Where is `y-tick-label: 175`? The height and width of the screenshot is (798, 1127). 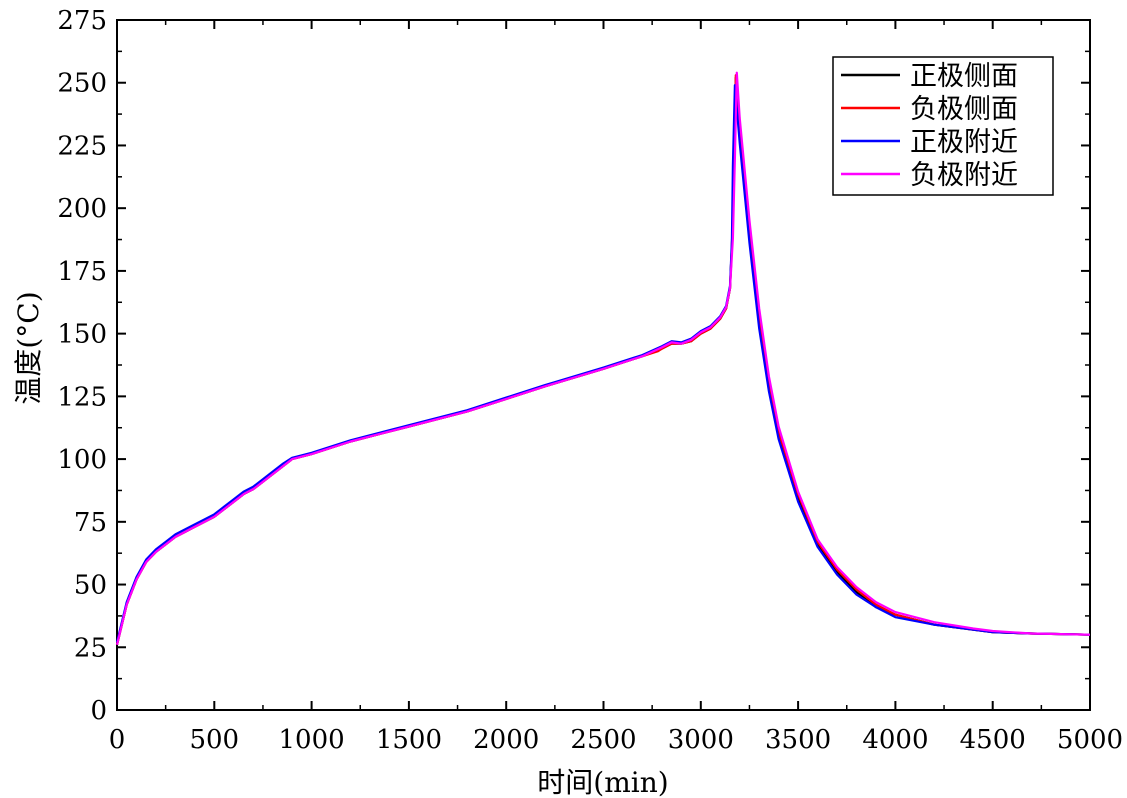 y-tick-label: 175 is located at coordinates (82, 272).